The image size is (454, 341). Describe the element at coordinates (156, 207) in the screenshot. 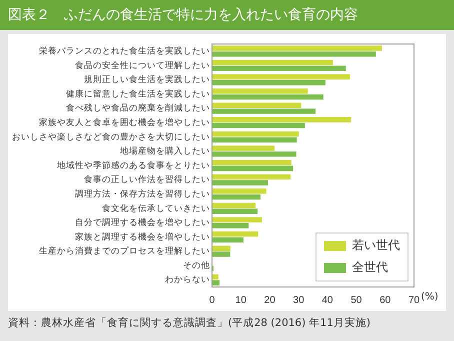

I see `y-tick-label: 食文化を伝承していきたい` at that location.